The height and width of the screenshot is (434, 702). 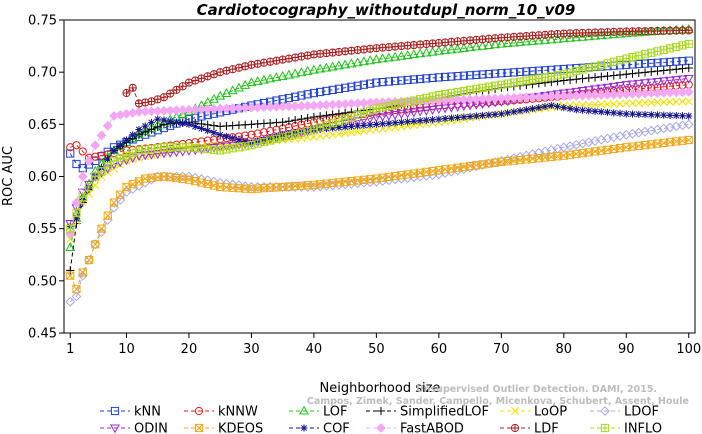 What do you see at coordinates (444, 412) in the screenshot?
I see `legend-label: SimplifiedLOF` at bounding box center [444, 412].